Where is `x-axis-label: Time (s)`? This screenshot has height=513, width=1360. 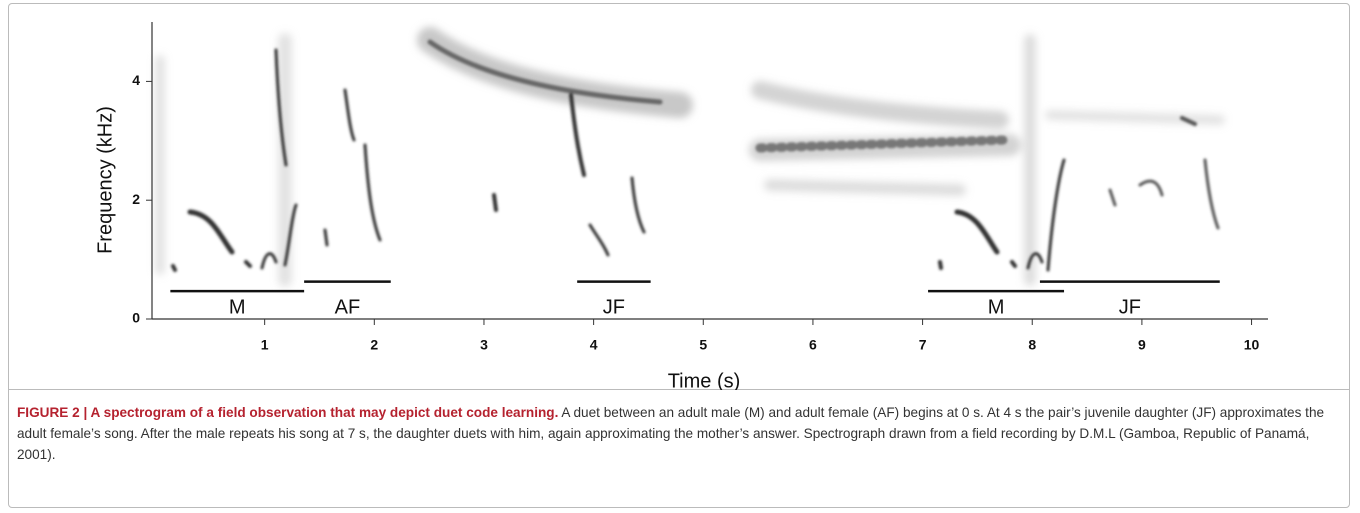 x-axis-label: Time (s) is located at coordinates (704, 380).